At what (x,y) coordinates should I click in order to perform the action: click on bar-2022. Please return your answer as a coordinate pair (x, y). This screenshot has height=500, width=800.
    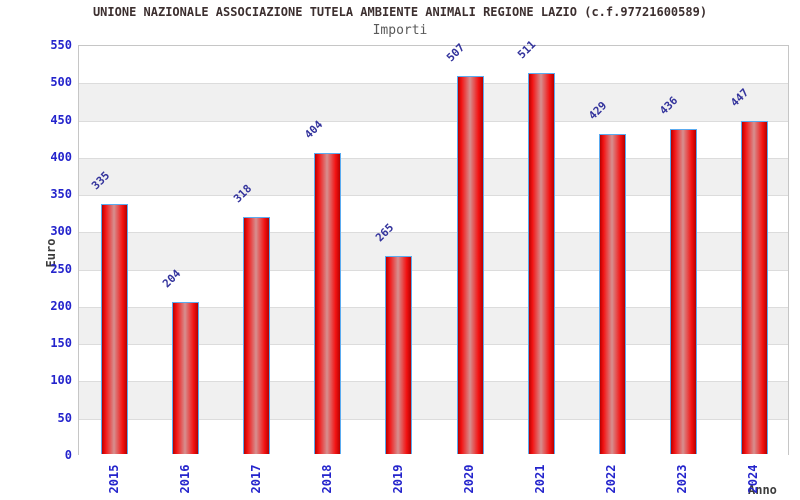
    Looking at the image, I should click on (612, 294).